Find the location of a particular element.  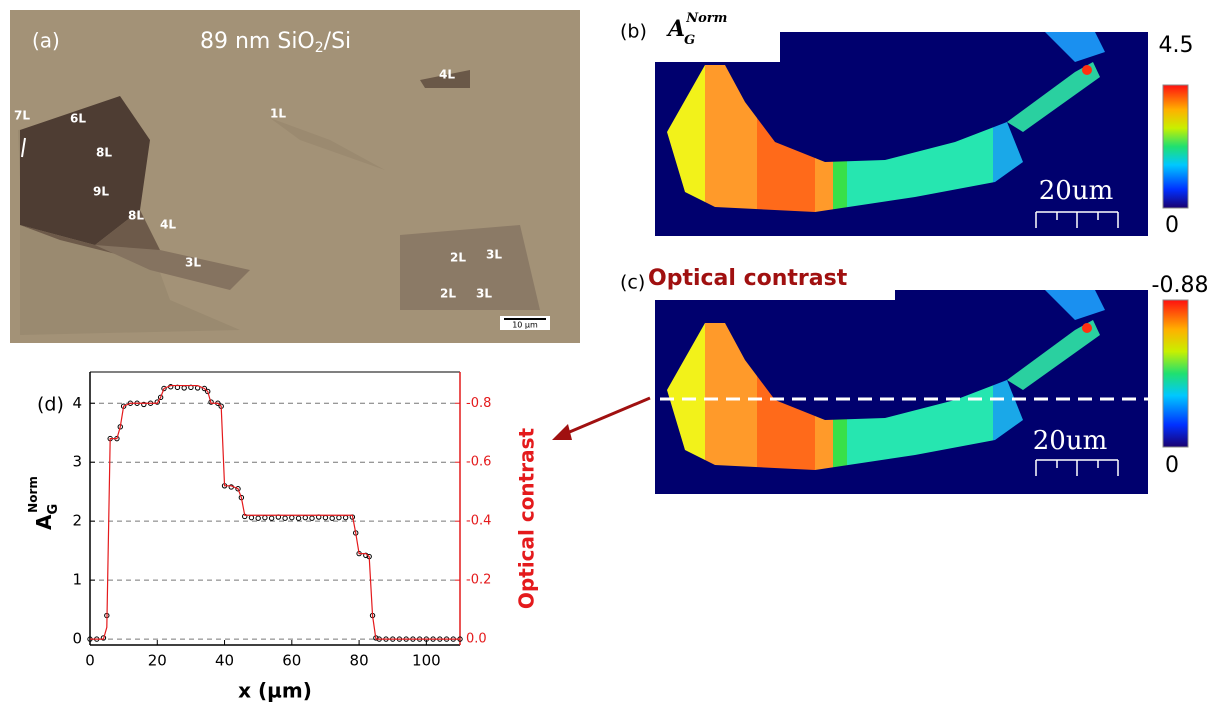

layer-label: 6L is located at coordinates (78, 119).